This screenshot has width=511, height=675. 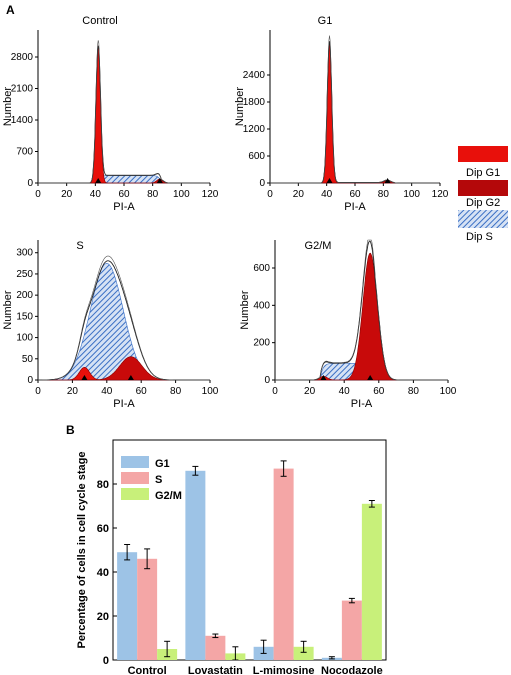 What do you see at coordinates (103, 485) in the screenshot?
I see `y-tick-label: 80` at bounding box center [103, 485].